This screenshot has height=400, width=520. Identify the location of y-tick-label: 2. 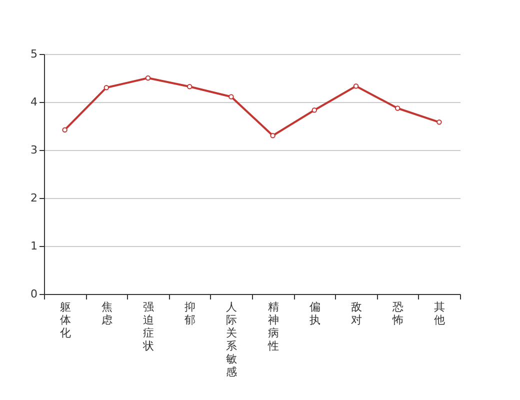
(34, 198).